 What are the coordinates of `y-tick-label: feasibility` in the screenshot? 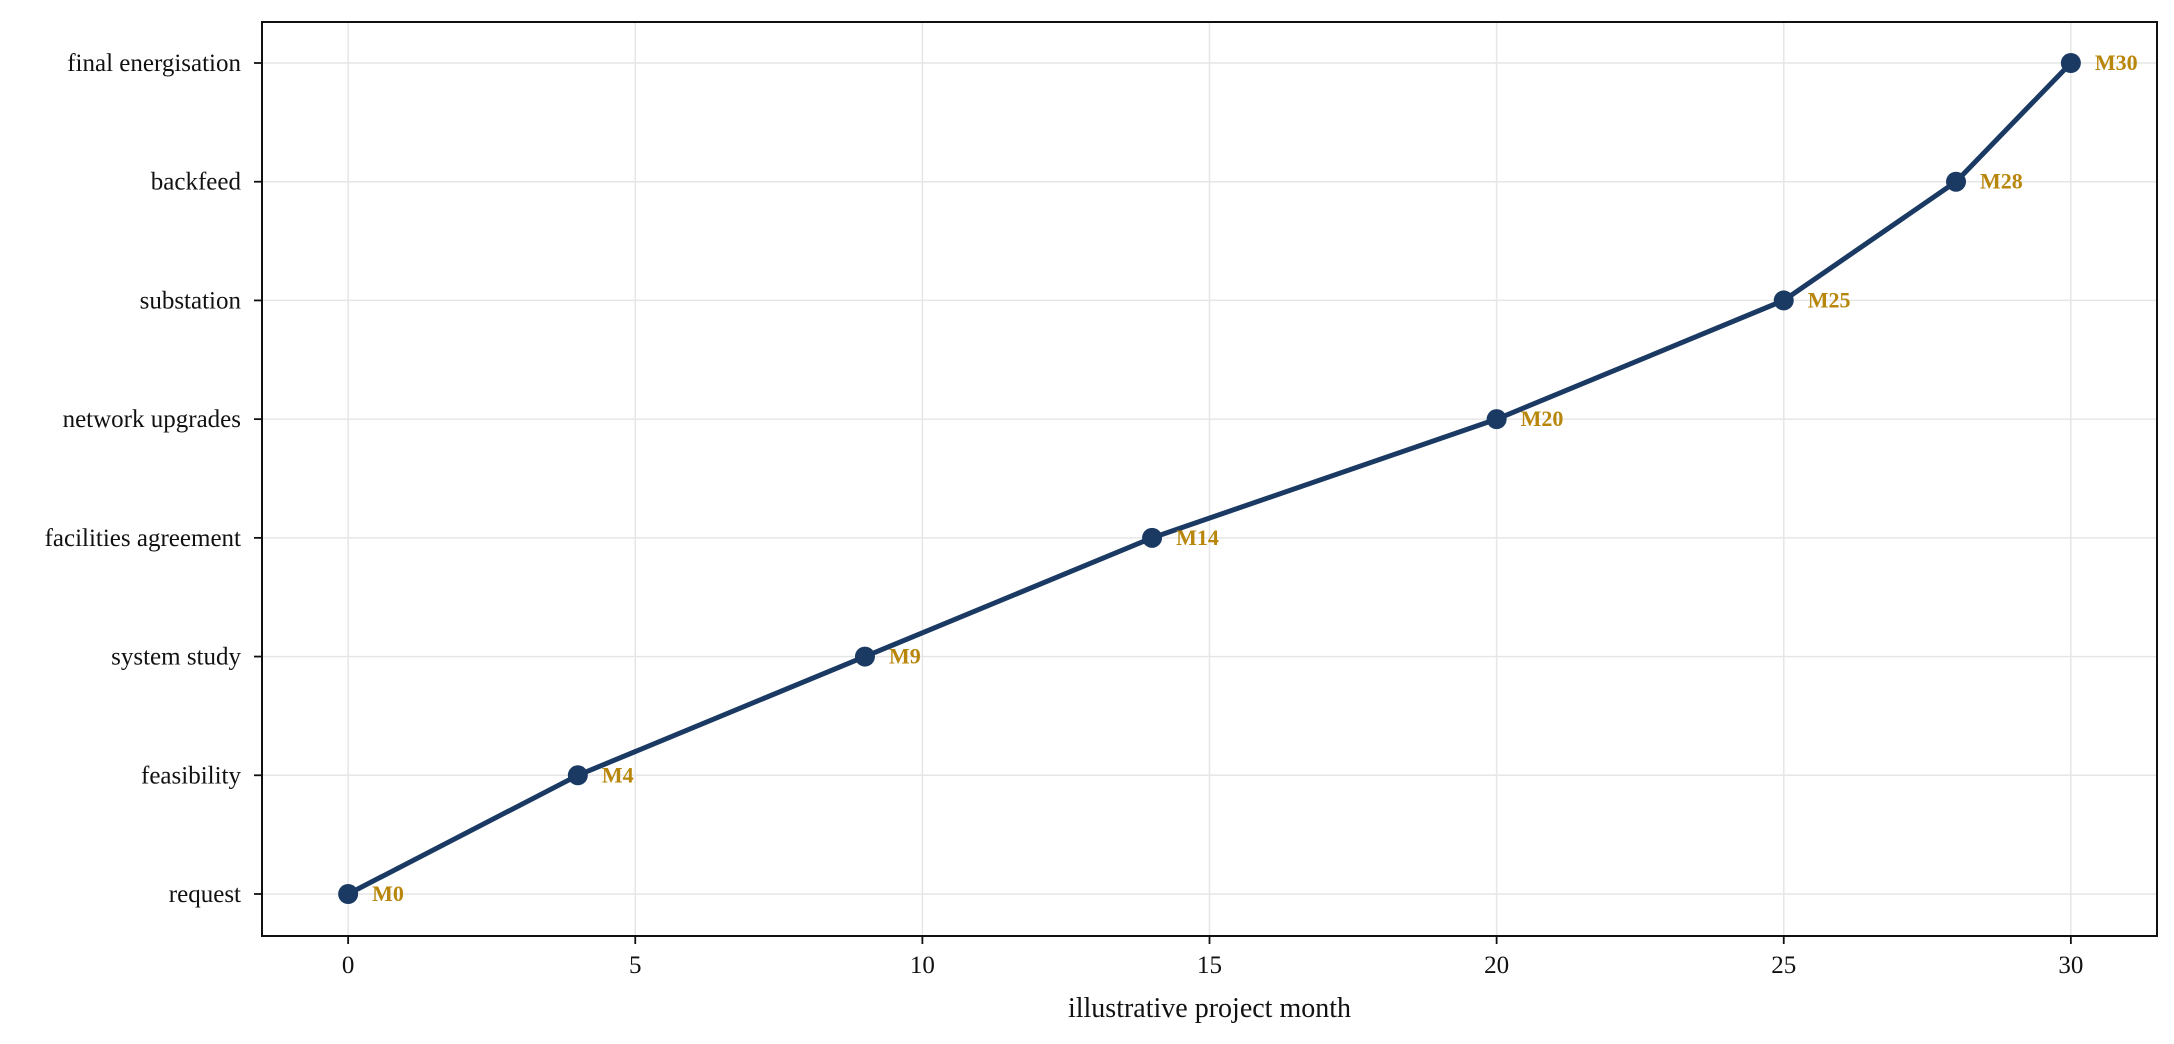 It's located at (191, 775).